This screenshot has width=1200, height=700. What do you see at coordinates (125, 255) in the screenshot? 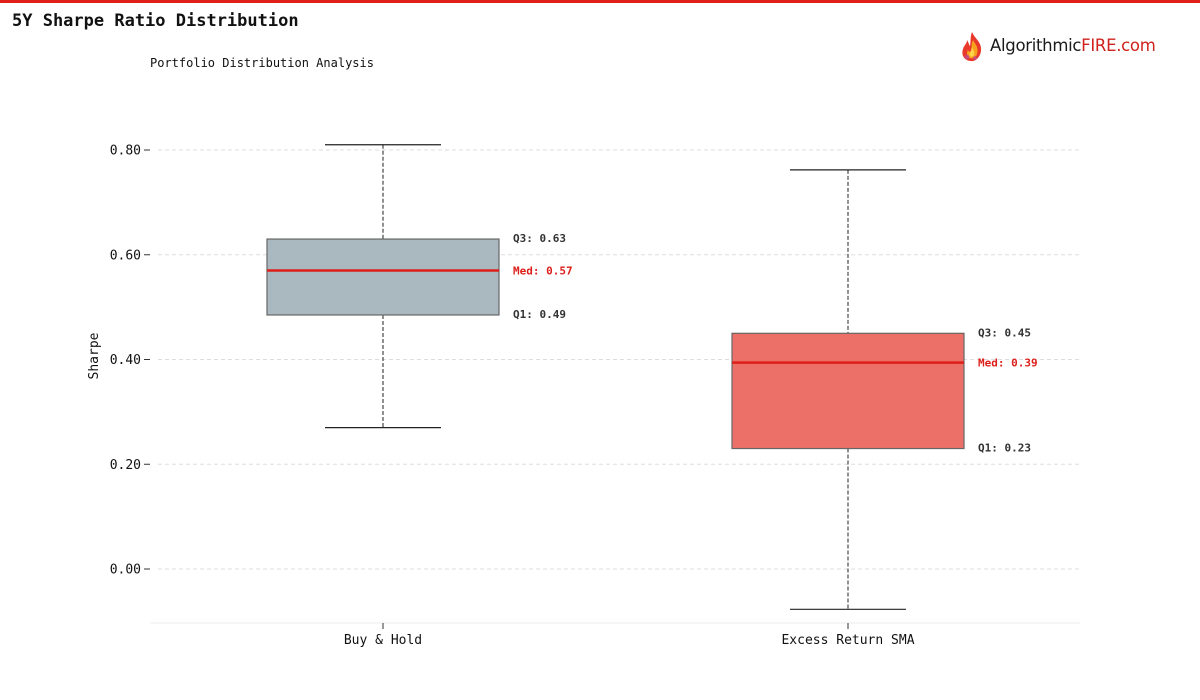
I see `y-tick-label: 0.60` at bounding box center [125, 255].